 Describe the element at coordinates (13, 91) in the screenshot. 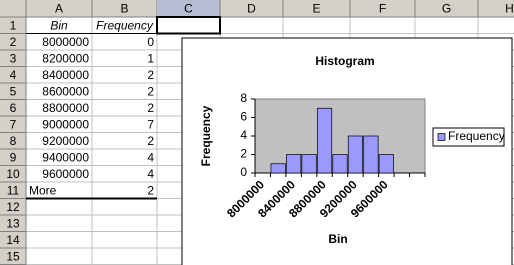

I see `row-header: 5` at that location.